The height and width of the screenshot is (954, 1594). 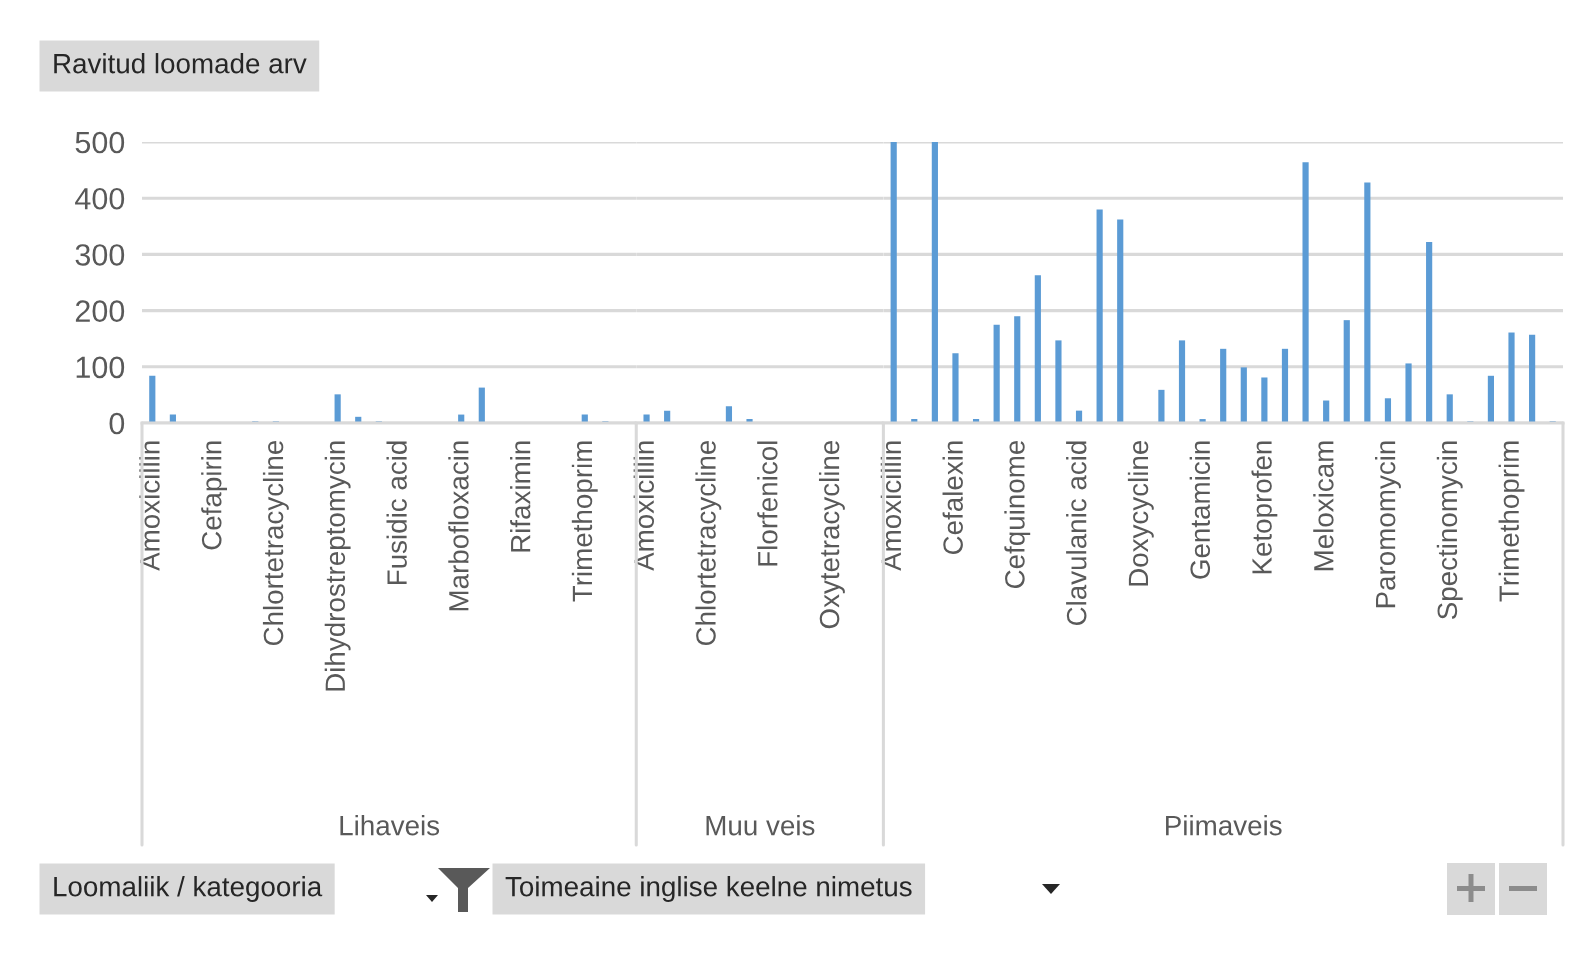 What do you see at coordinates (1200, 510) in the screenshot?
I see `x-tick-label: Gentamicin` at bounding box center [1200, 510].